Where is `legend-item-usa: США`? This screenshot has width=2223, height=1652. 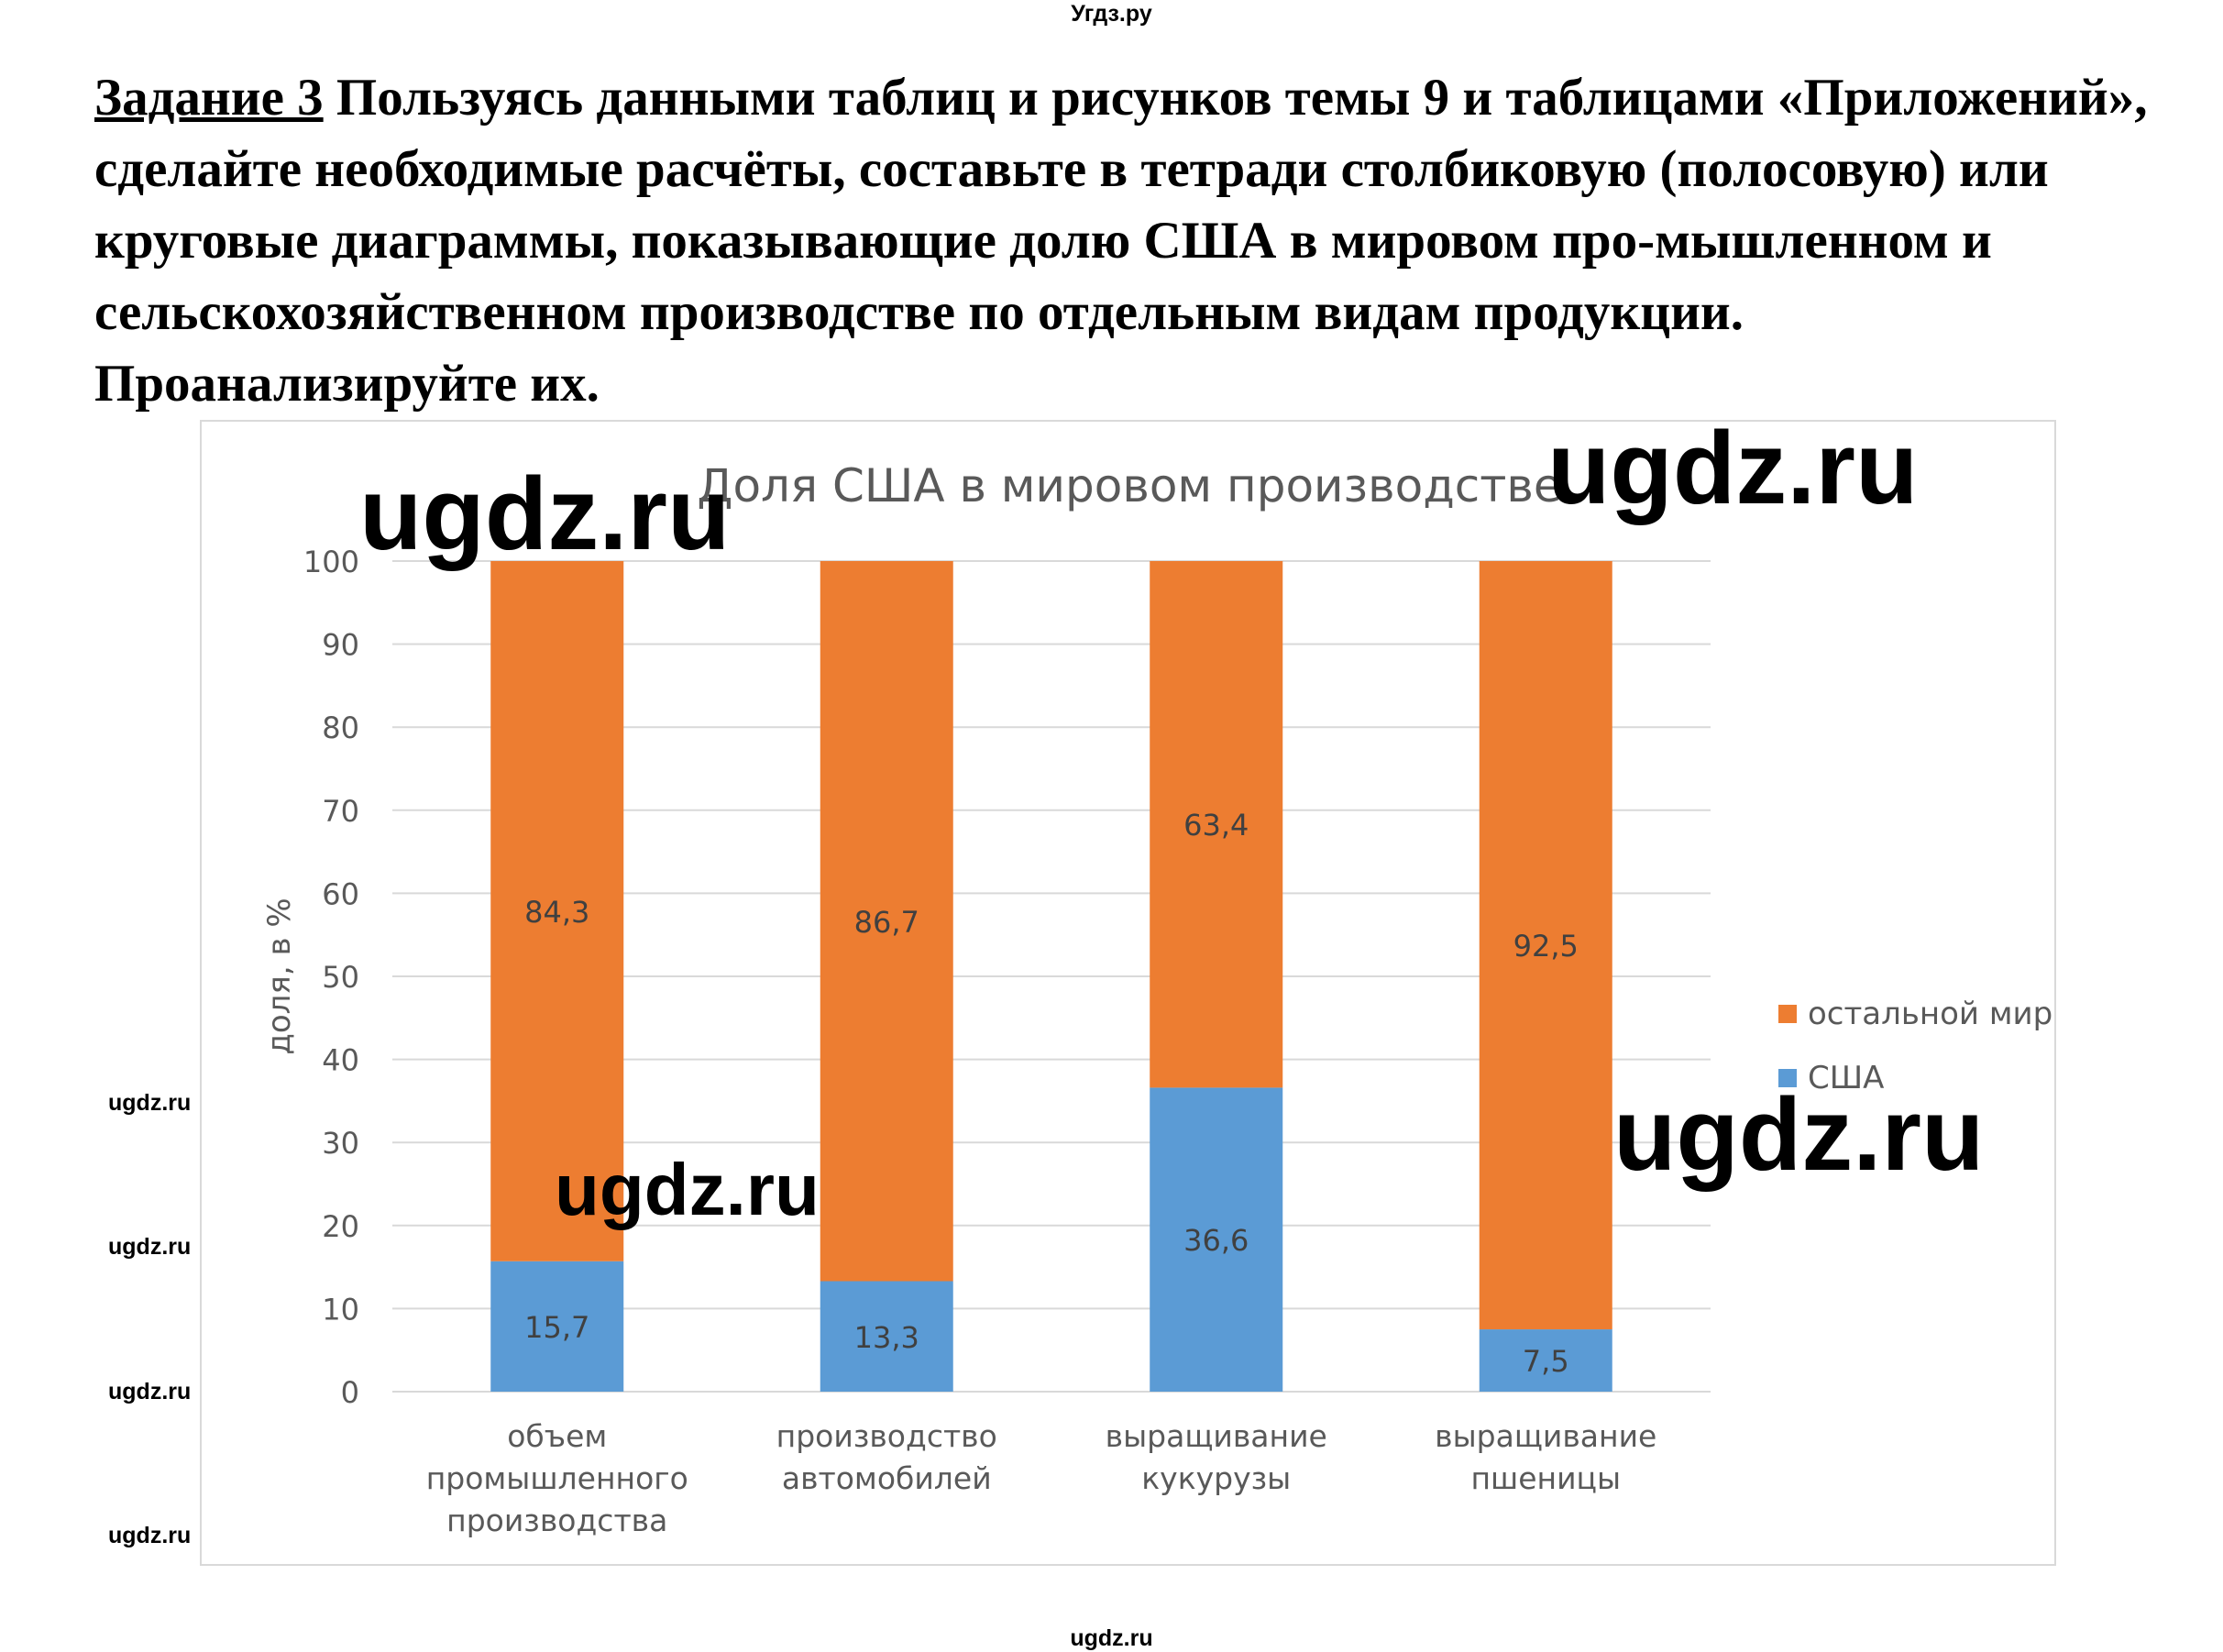 legend-item-usa: США is located at coordinates (1831, 1078).